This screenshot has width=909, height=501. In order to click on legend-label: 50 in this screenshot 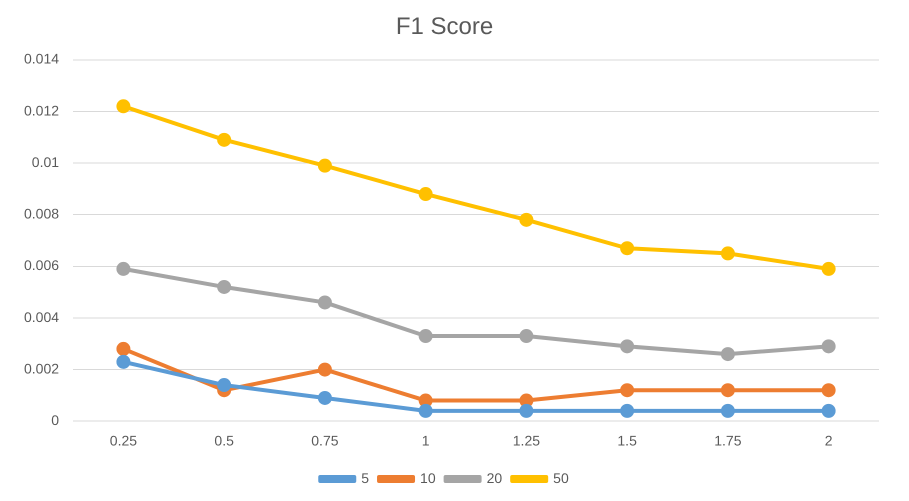, I will do `click(561, 478)`.